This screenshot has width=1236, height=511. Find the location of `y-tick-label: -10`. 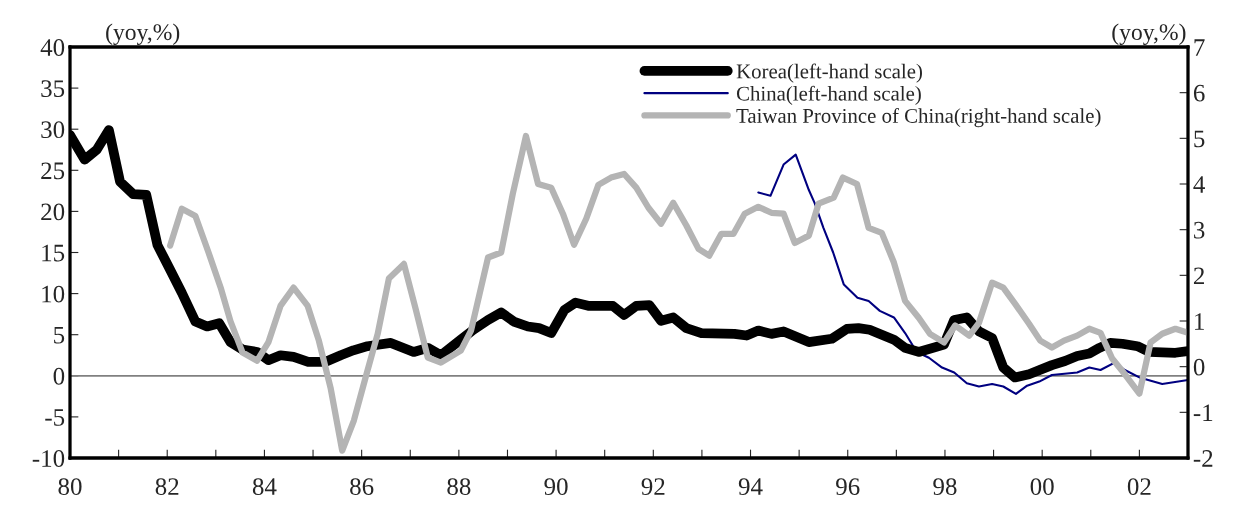

y-tick-label: -10 is located at coordinates (48, 458).